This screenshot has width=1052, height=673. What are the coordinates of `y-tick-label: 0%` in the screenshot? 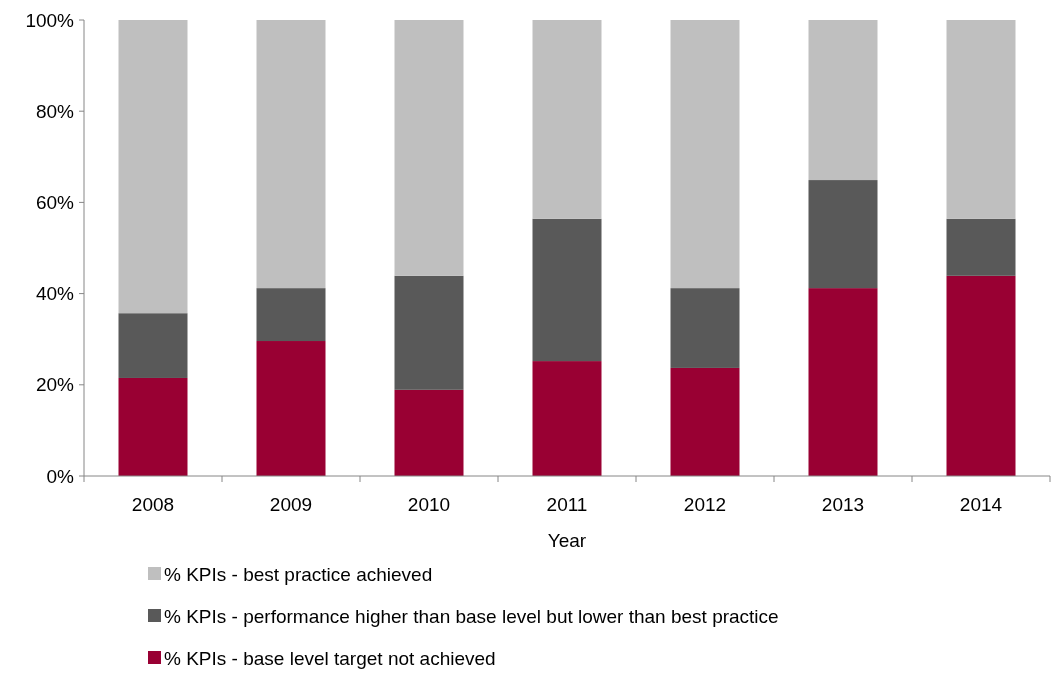 It's located at (60, 476).